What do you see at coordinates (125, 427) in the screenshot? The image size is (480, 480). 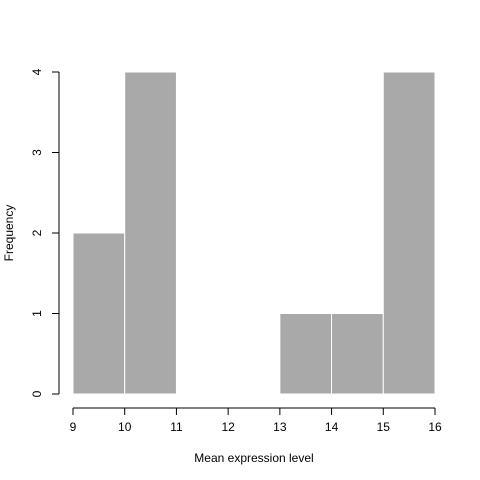 I see `x-tick-label: 10` at bounding box center [125, 427].